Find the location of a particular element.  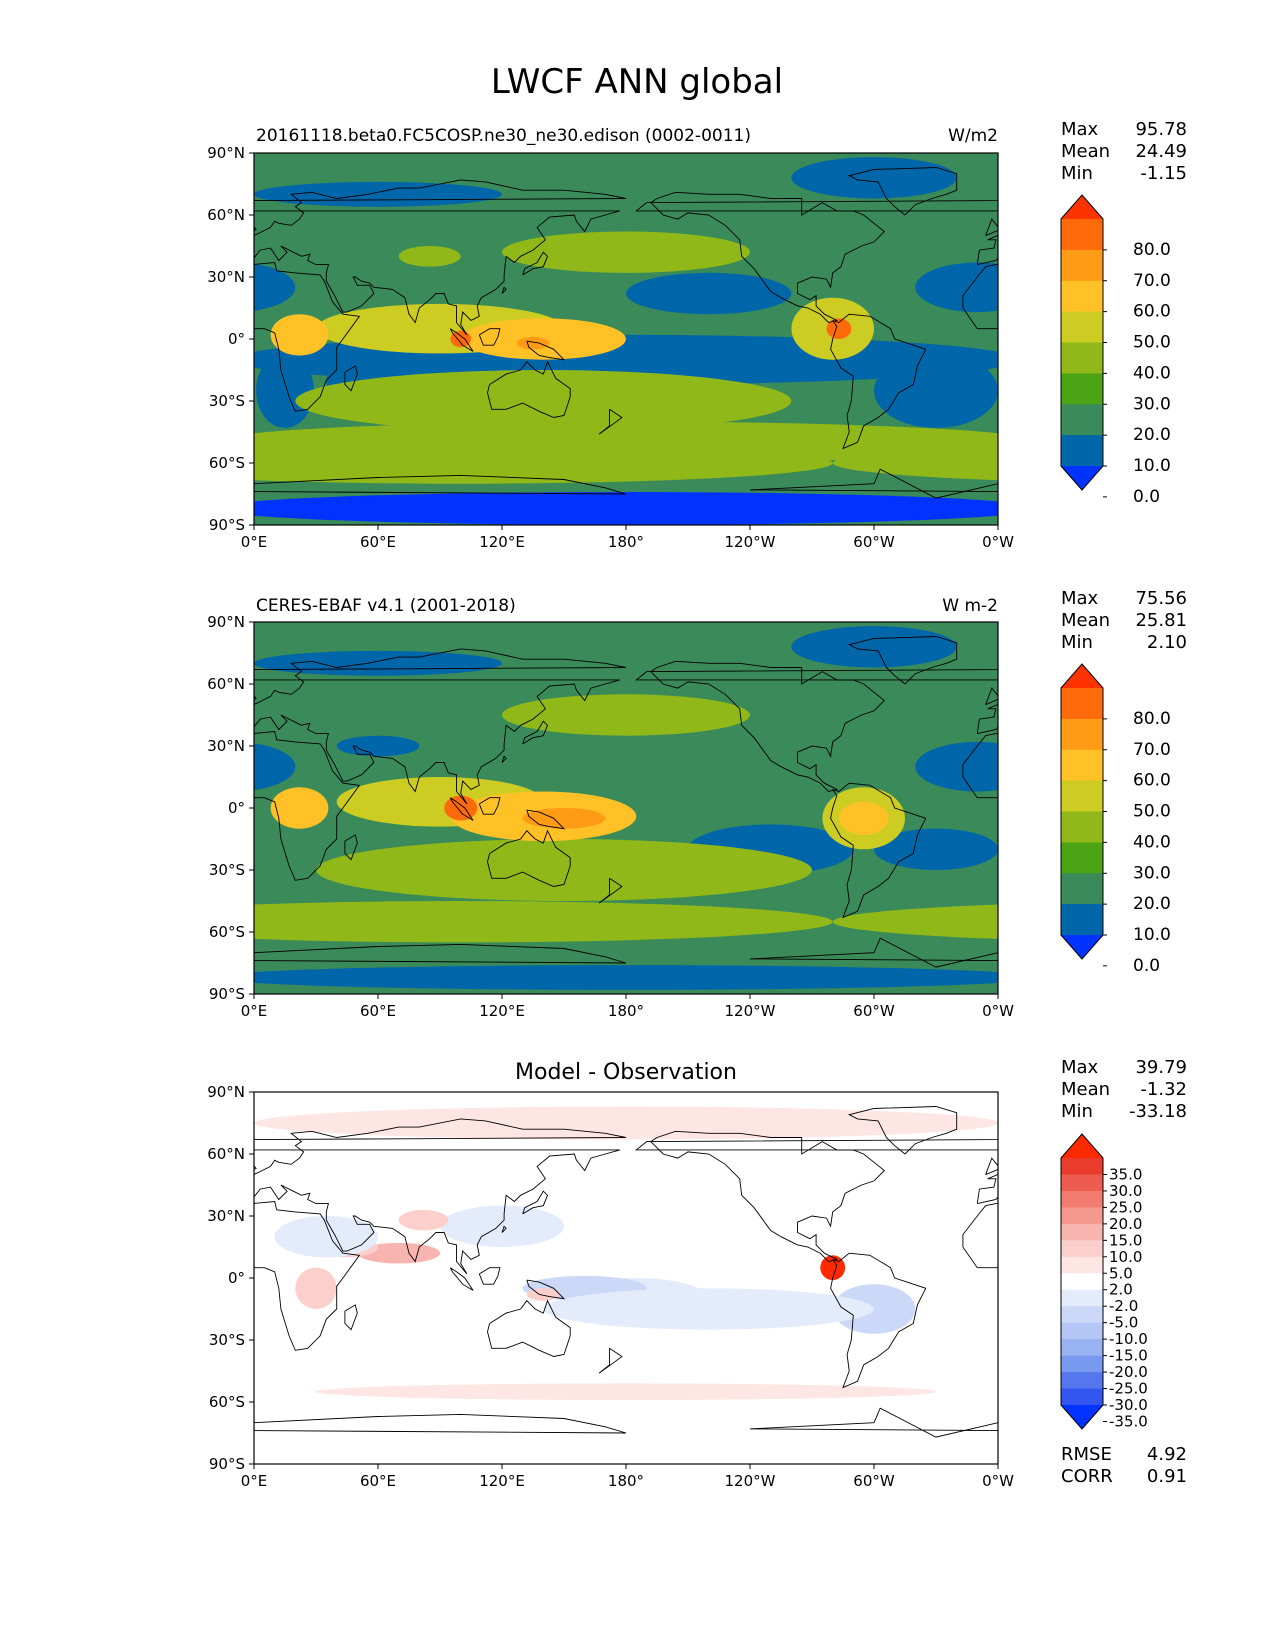

colorbar-label: 0.0 is located at coordinates (1146, 497).